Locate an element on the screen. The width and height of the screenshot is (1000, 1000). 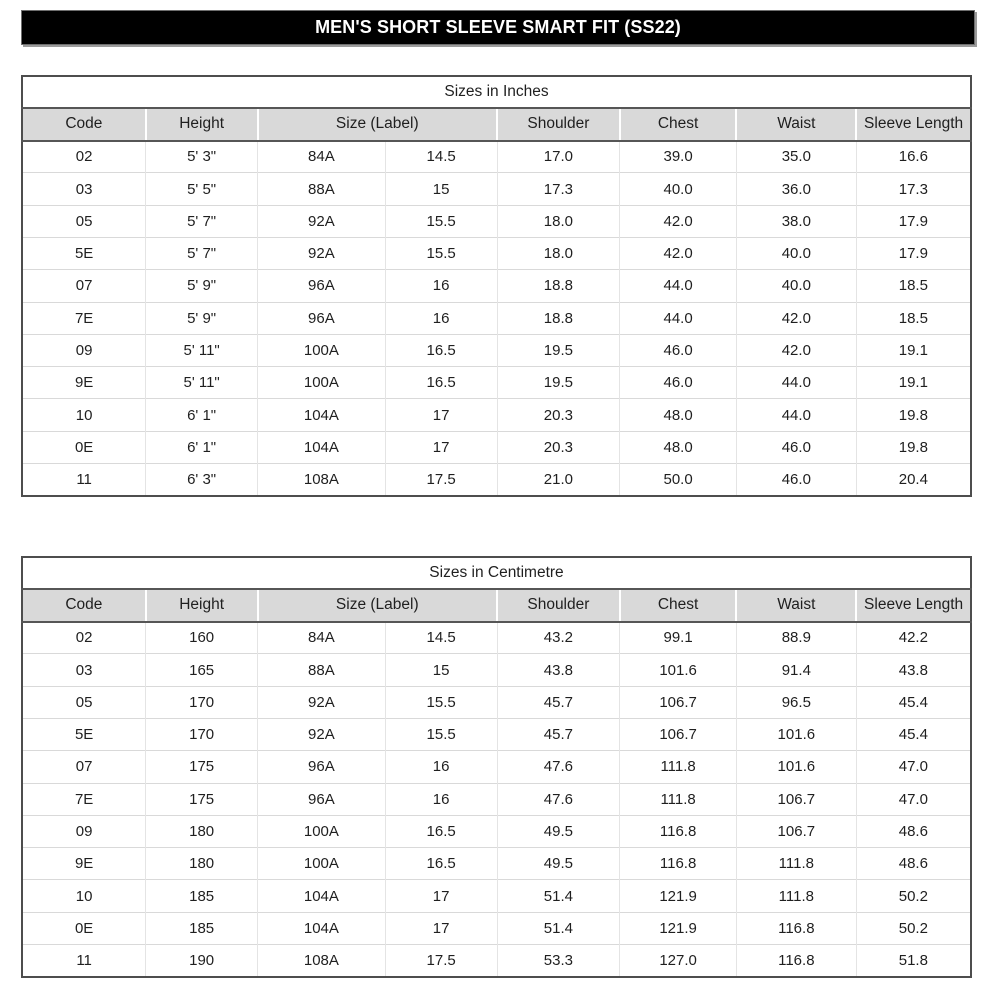
table-row: 5E 5' 7" 92A 15.5 18.0 42.0 40.0 17.9 is located at coordinates (496, 253).